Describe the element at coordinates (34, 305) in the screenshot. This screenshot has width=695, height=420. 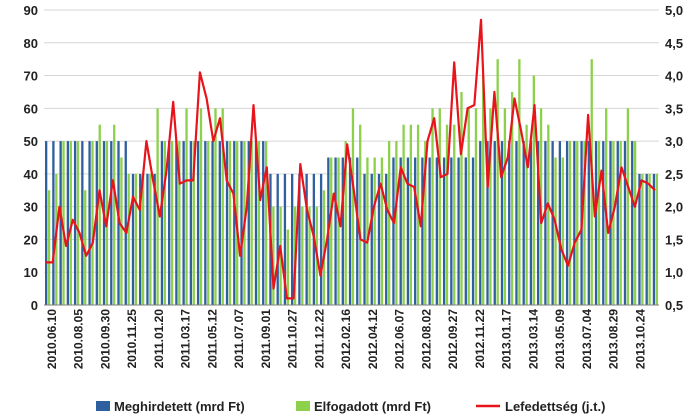
I see `y-tick-label: 0` at that location.